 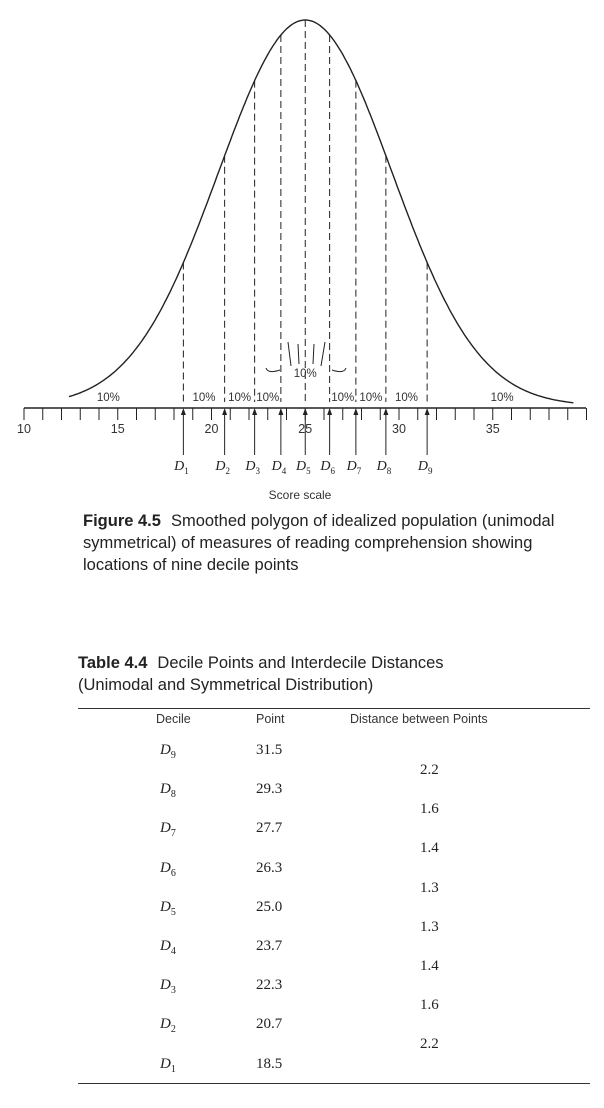 What do you see at coordinates (425, 467) in the screenshot?
I see `decile-label: D9` at bounding box center [425, 467].